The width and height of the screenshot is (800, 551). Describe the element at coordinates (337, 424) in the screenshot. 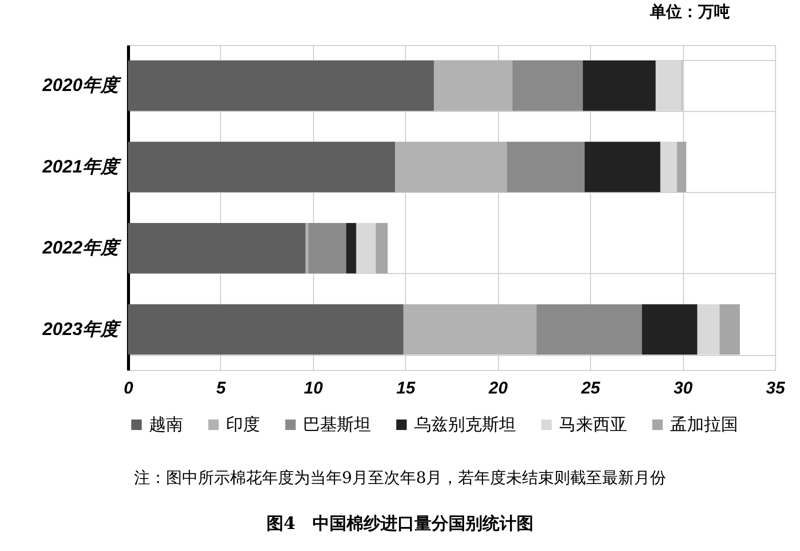

I see `legend-label: 巴基斯坦` at that location.